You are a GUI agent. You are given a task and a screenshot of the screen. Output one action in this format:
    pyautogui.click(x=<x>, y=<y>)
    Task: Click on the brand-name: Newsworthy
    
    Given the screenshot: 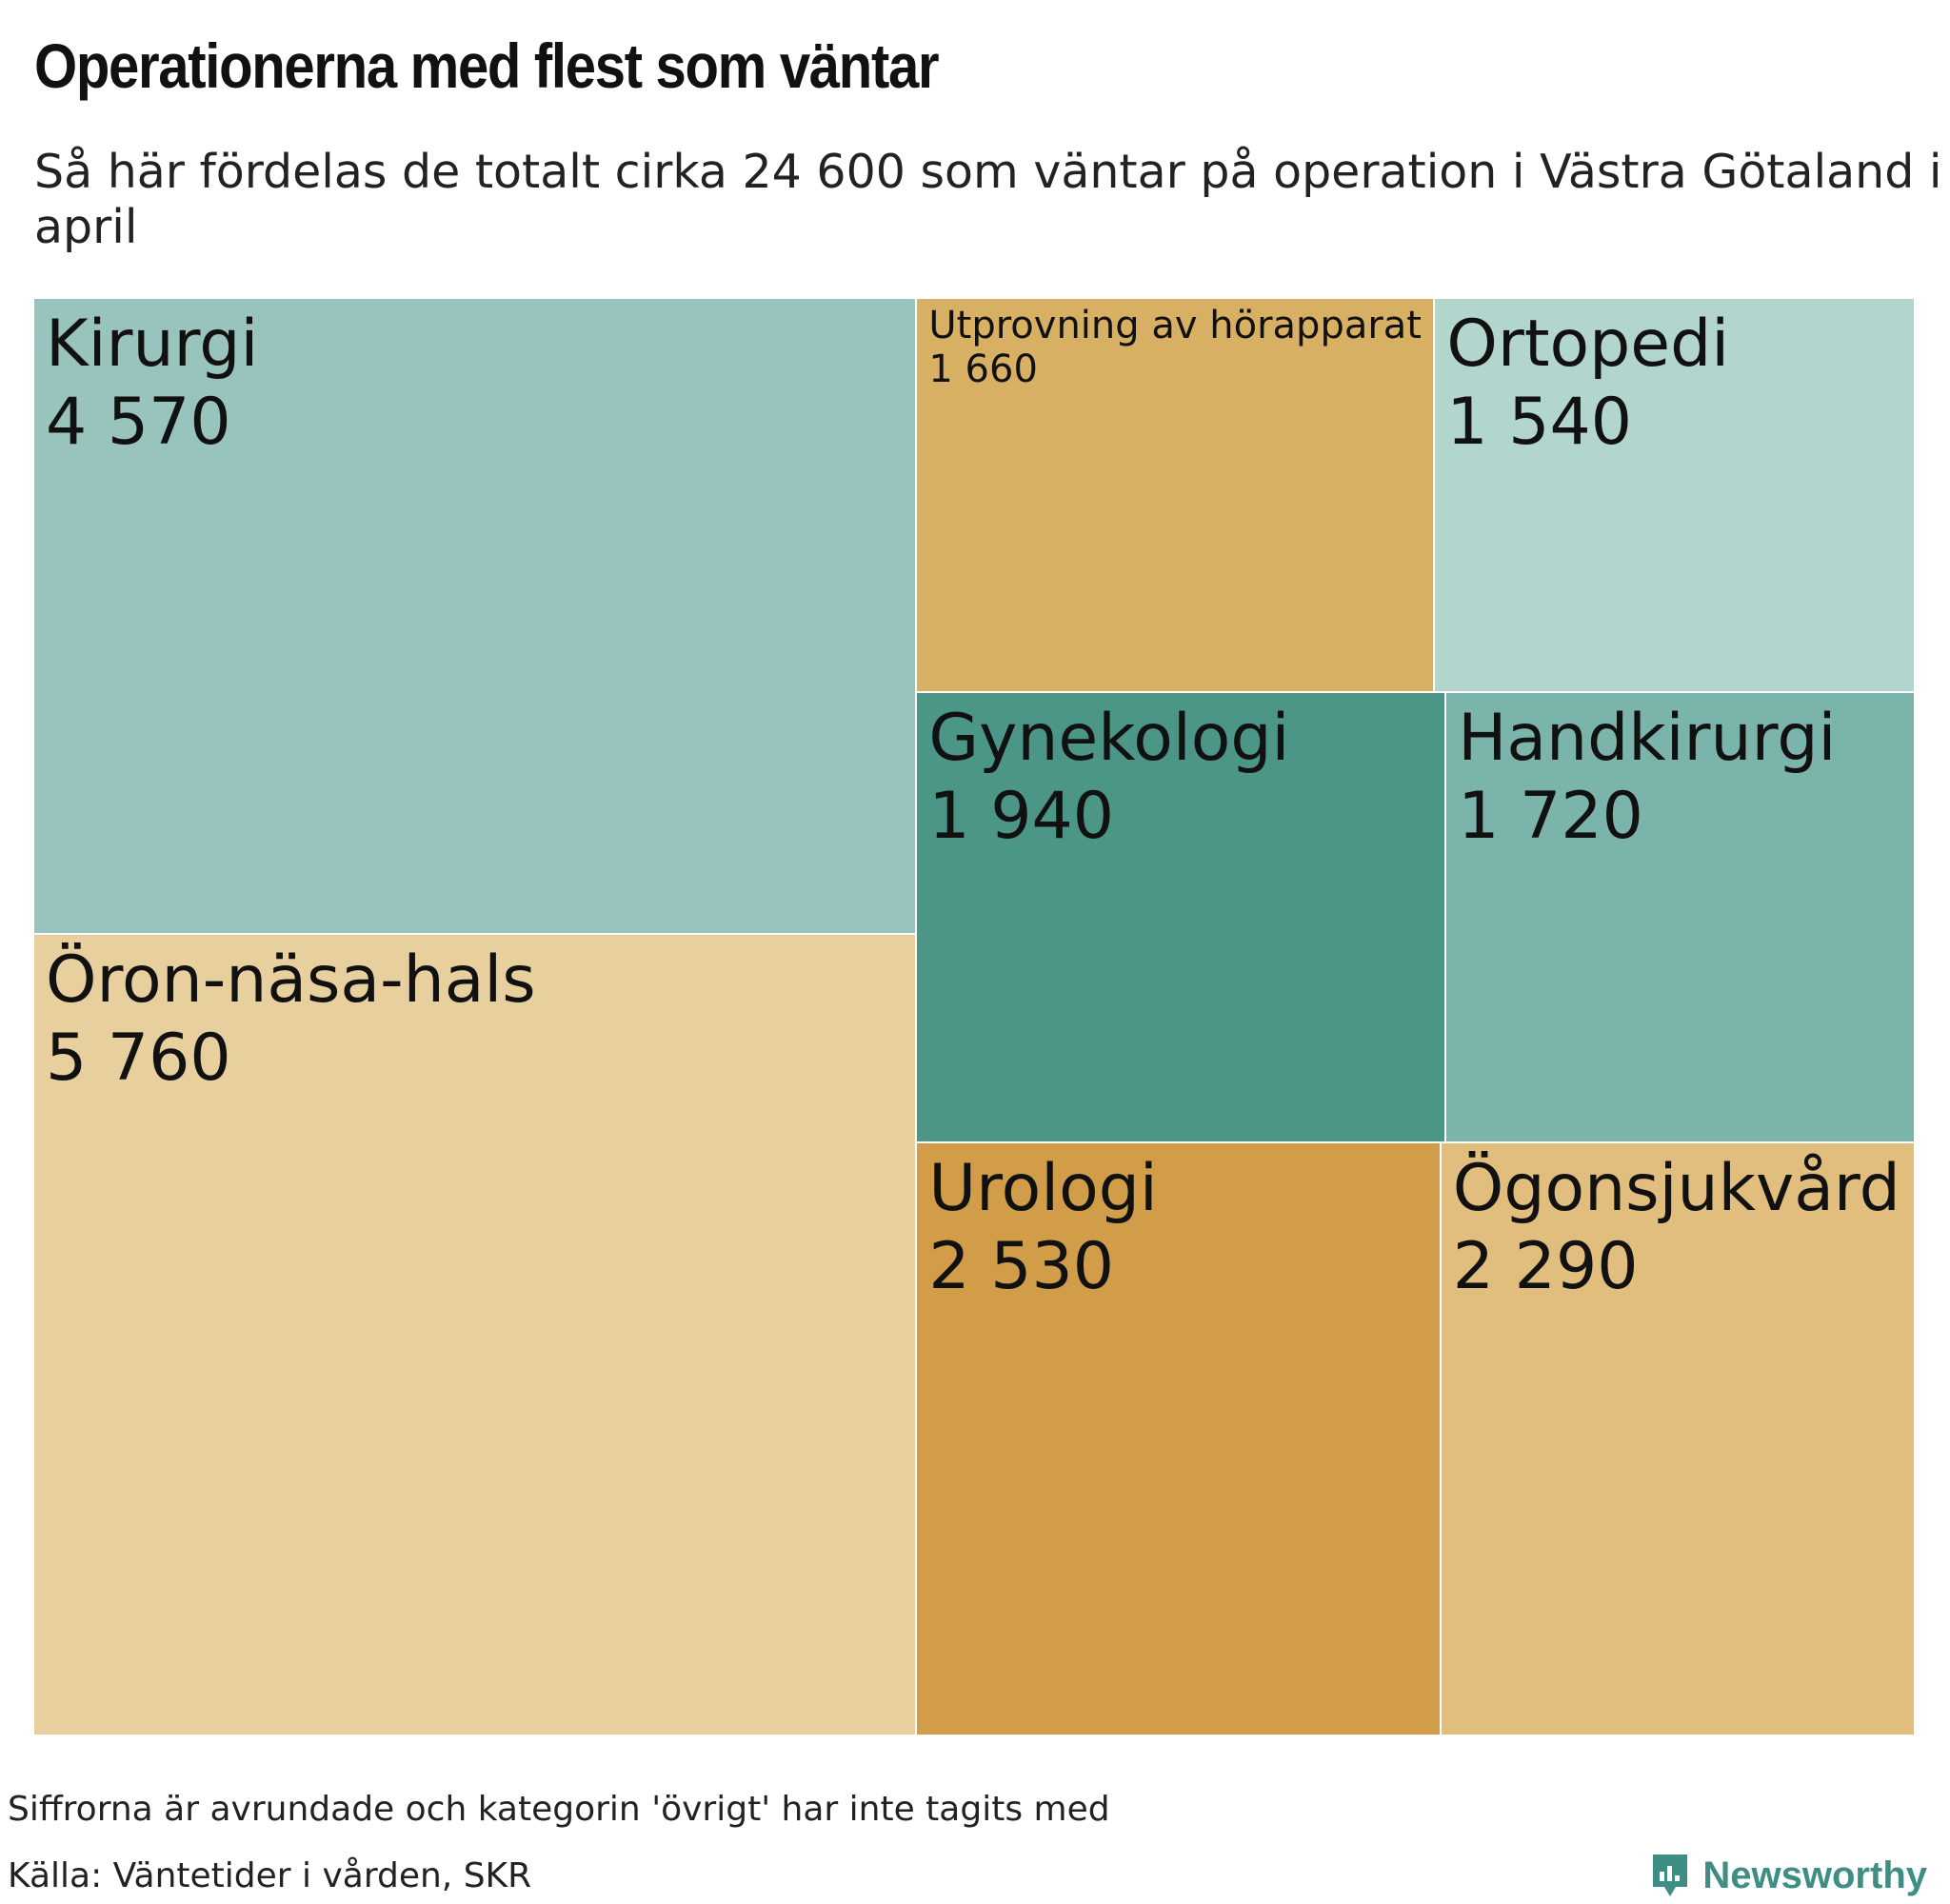 What is the action you would take?
    pyautogui.click(x=1814, y=1875)
    